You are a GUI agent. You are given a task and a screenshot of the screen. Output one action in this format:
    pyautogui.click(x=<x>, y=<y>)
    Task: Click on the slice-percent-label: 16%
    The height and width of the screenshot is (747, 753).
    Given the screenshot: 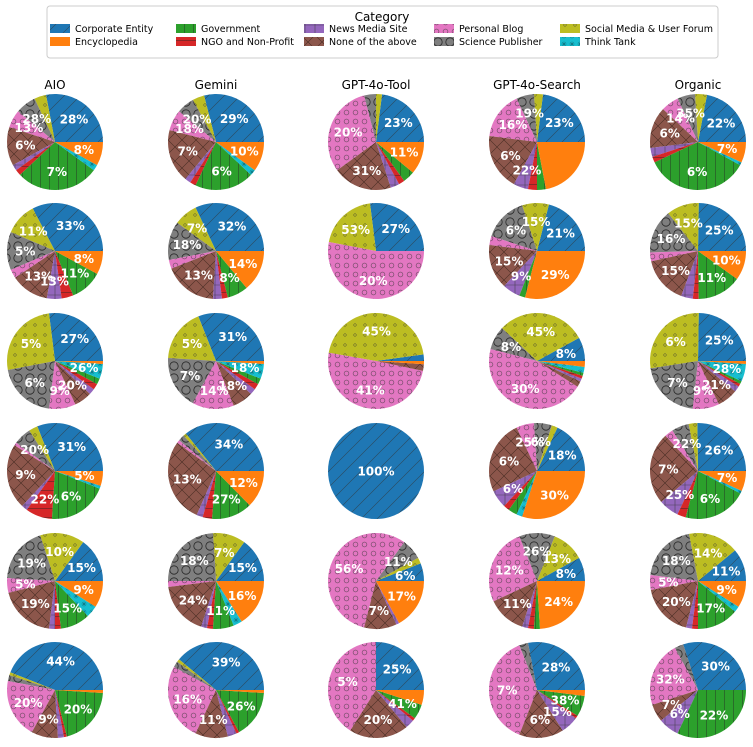 What is the action you would take?
    pyautogui.click(x=187, y=700)
    